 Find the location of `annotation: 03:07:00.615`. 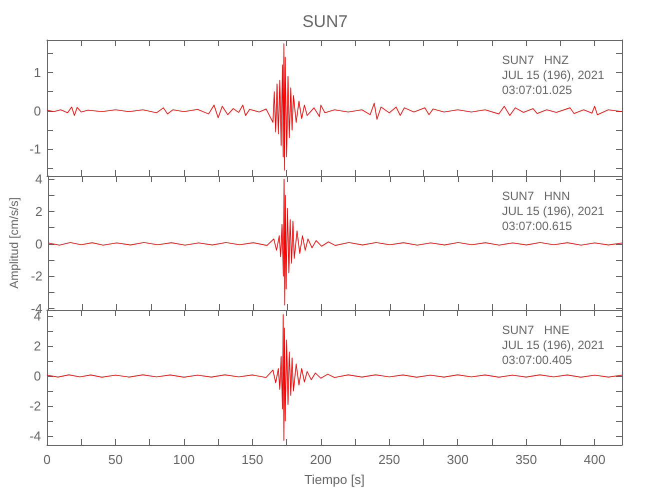

annotation: 03:07:00.615 is located at coordinates (537, 226).